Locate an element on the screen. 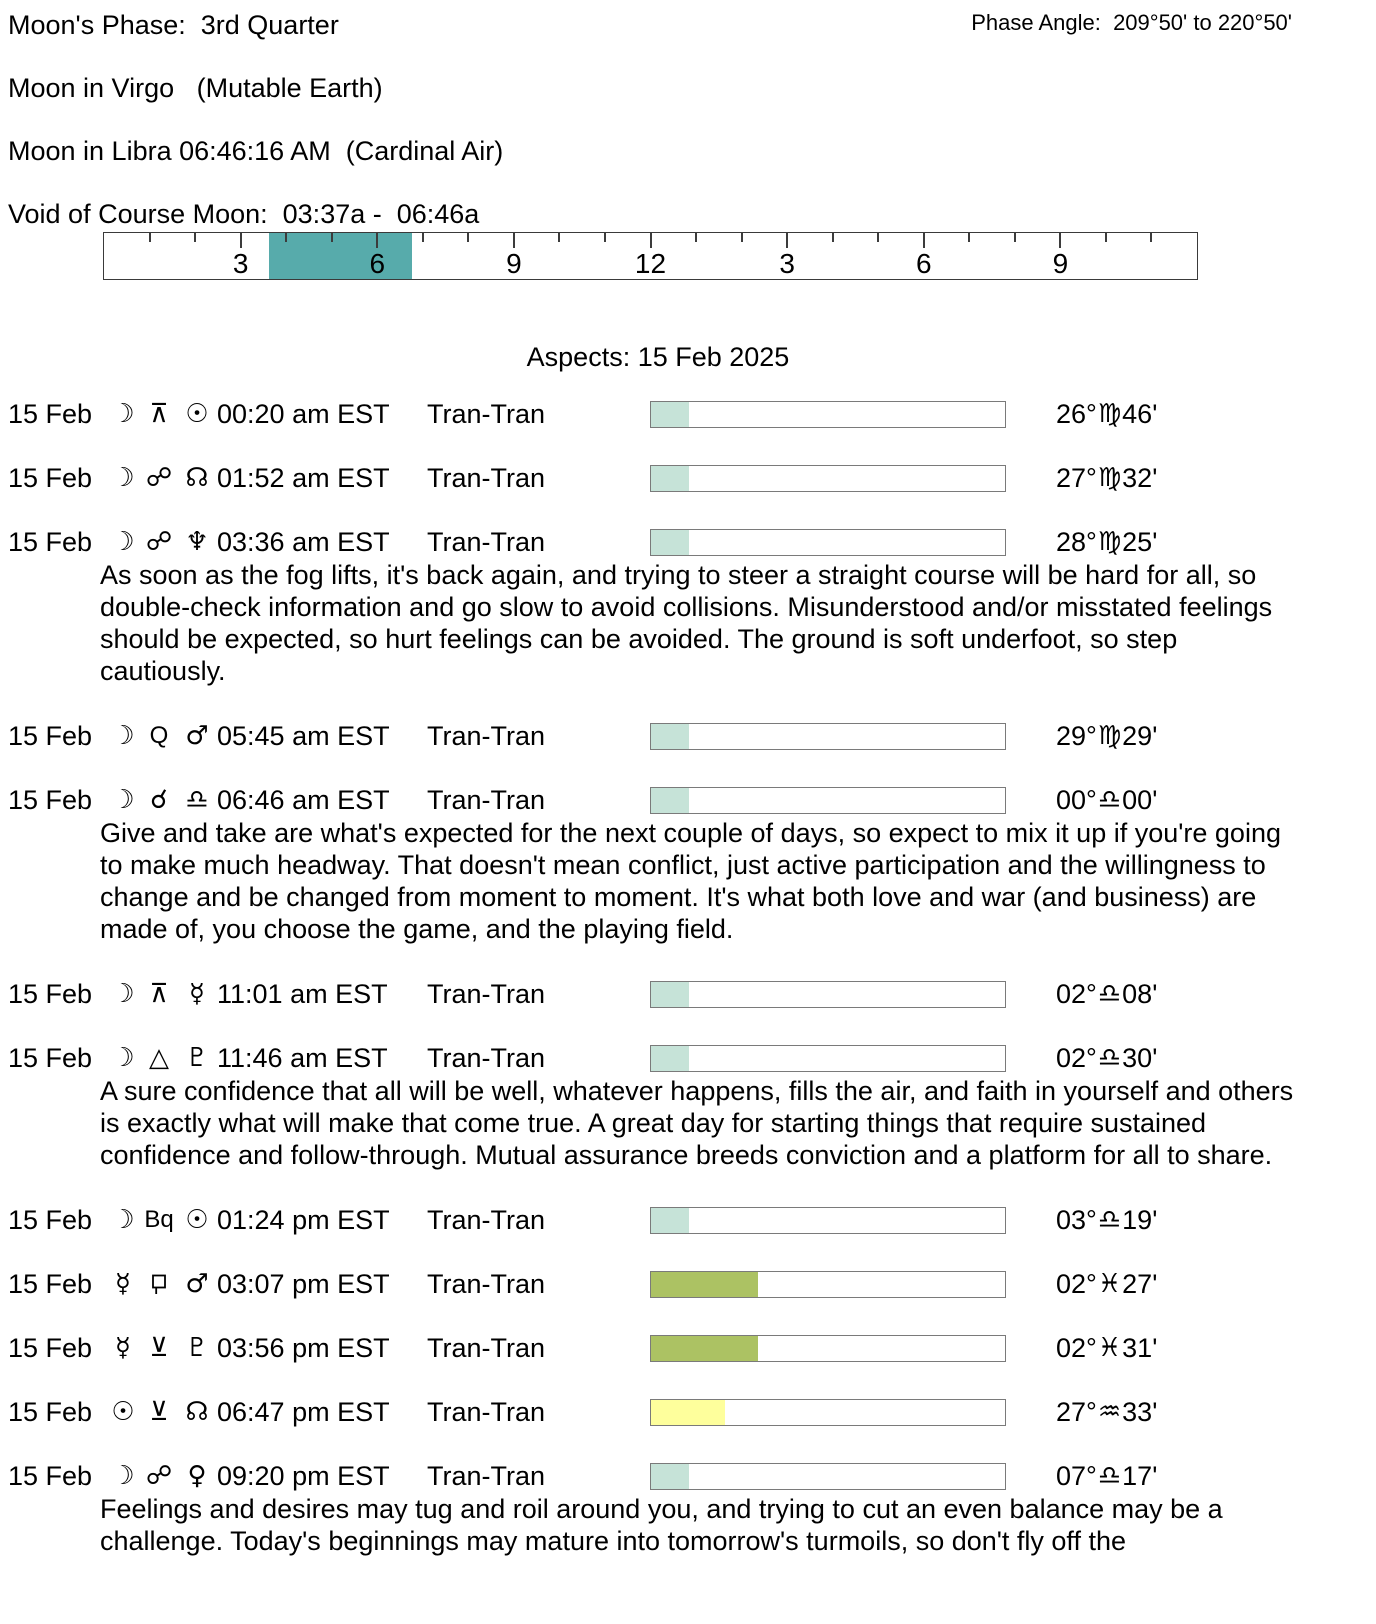  aspect-time: 03:36 am EST is located at coordinates (303, 541).